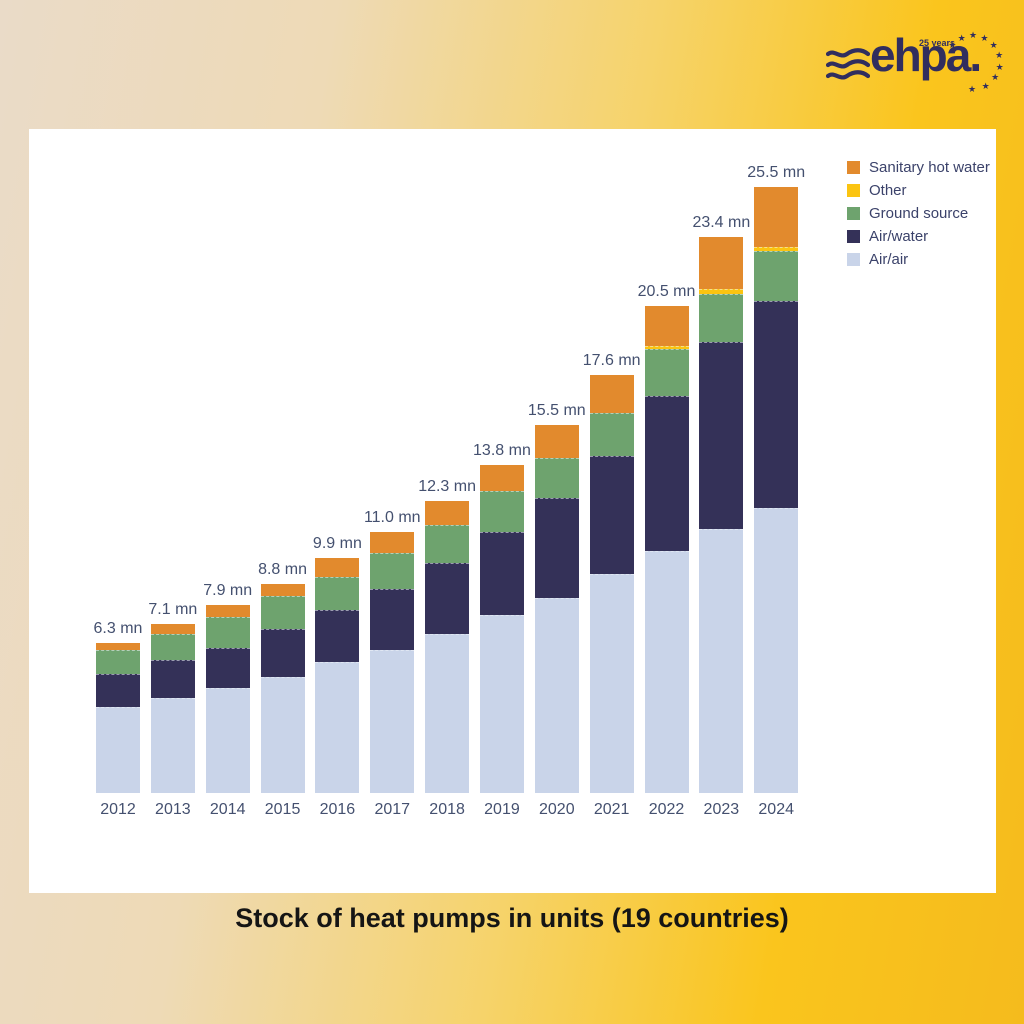  Describe the element at coordinates (848, 64) in the screenshot. I see `waves-icon` at that location.